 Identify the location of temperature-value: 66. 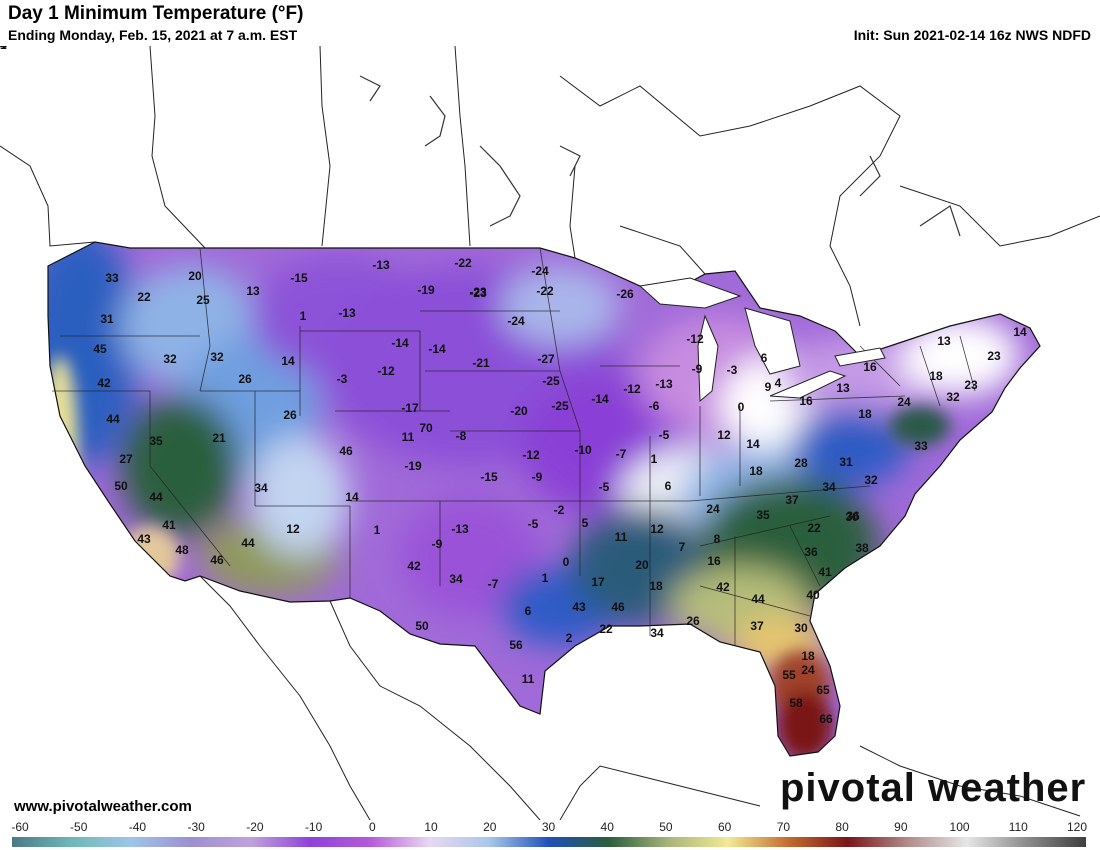
(826, 719).